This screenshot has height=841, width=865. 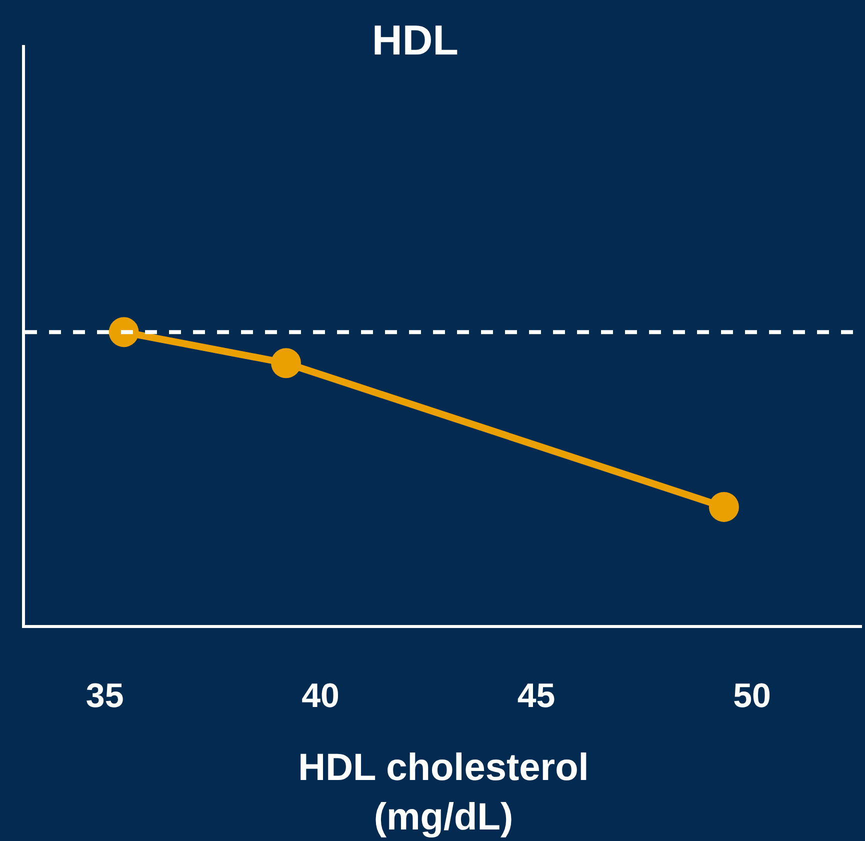 What do you see at coordinates (536, 695) in the screenshot?
I see `x-tick-label: 45` at bounding box center [536, 695].